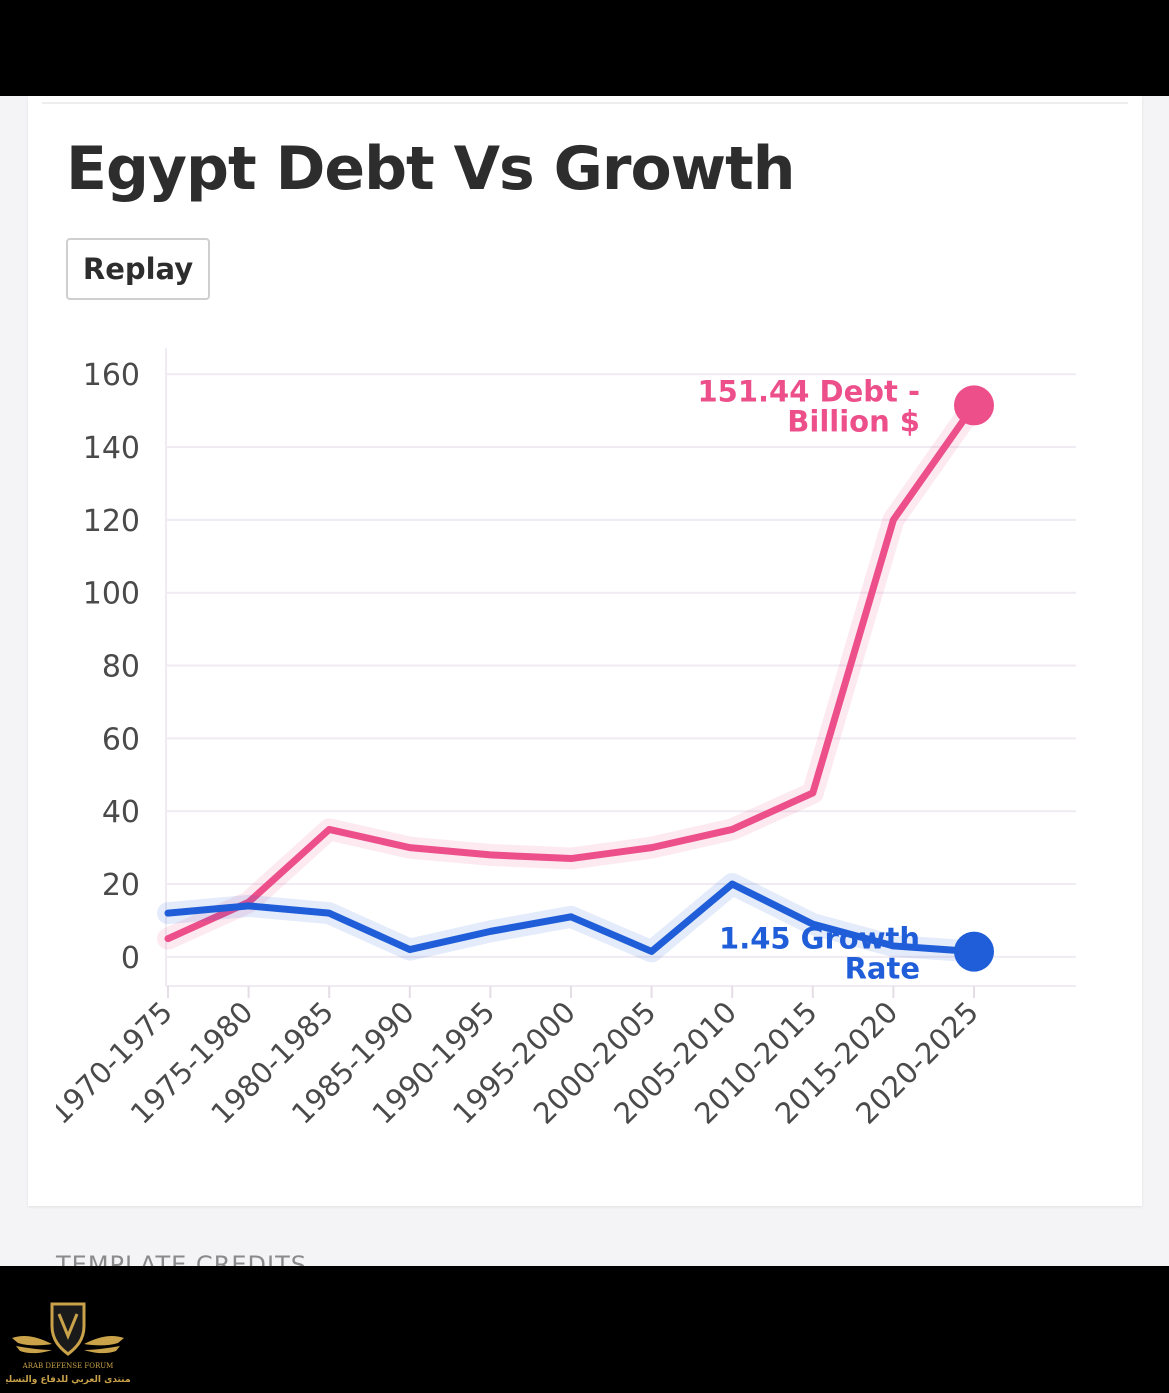 The width and height of the screenshot is (1169, 1393). What do you see at coordinates (121, 739) in the screenshot?
I see `y-tick-label: 60` at bounding box center [121, 739].